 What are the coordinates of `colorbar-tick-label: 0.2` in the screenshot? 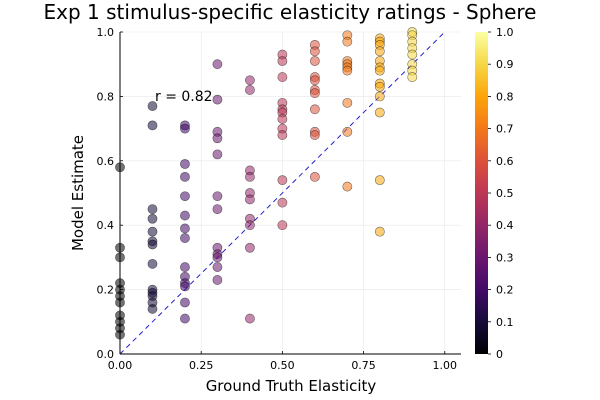 It's located at (505, 290).